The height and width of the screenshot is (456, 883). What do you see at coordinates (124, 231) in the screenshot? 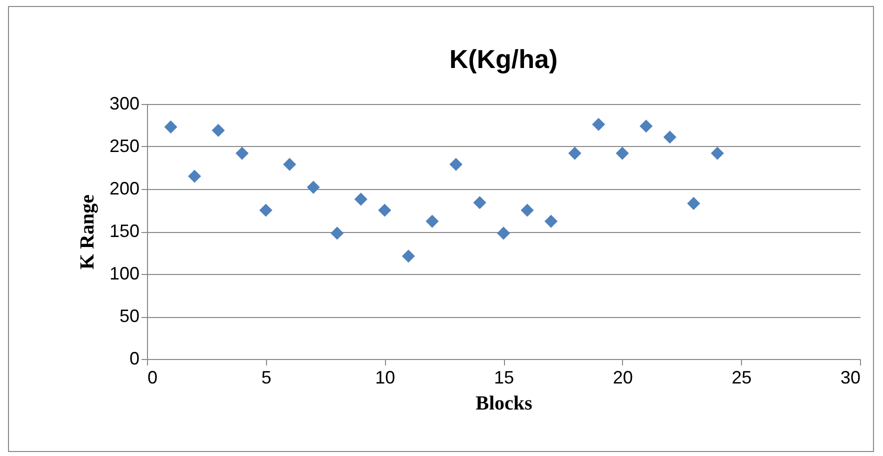
I see `y-tick-label: 150` at bounding box center [124, 231].